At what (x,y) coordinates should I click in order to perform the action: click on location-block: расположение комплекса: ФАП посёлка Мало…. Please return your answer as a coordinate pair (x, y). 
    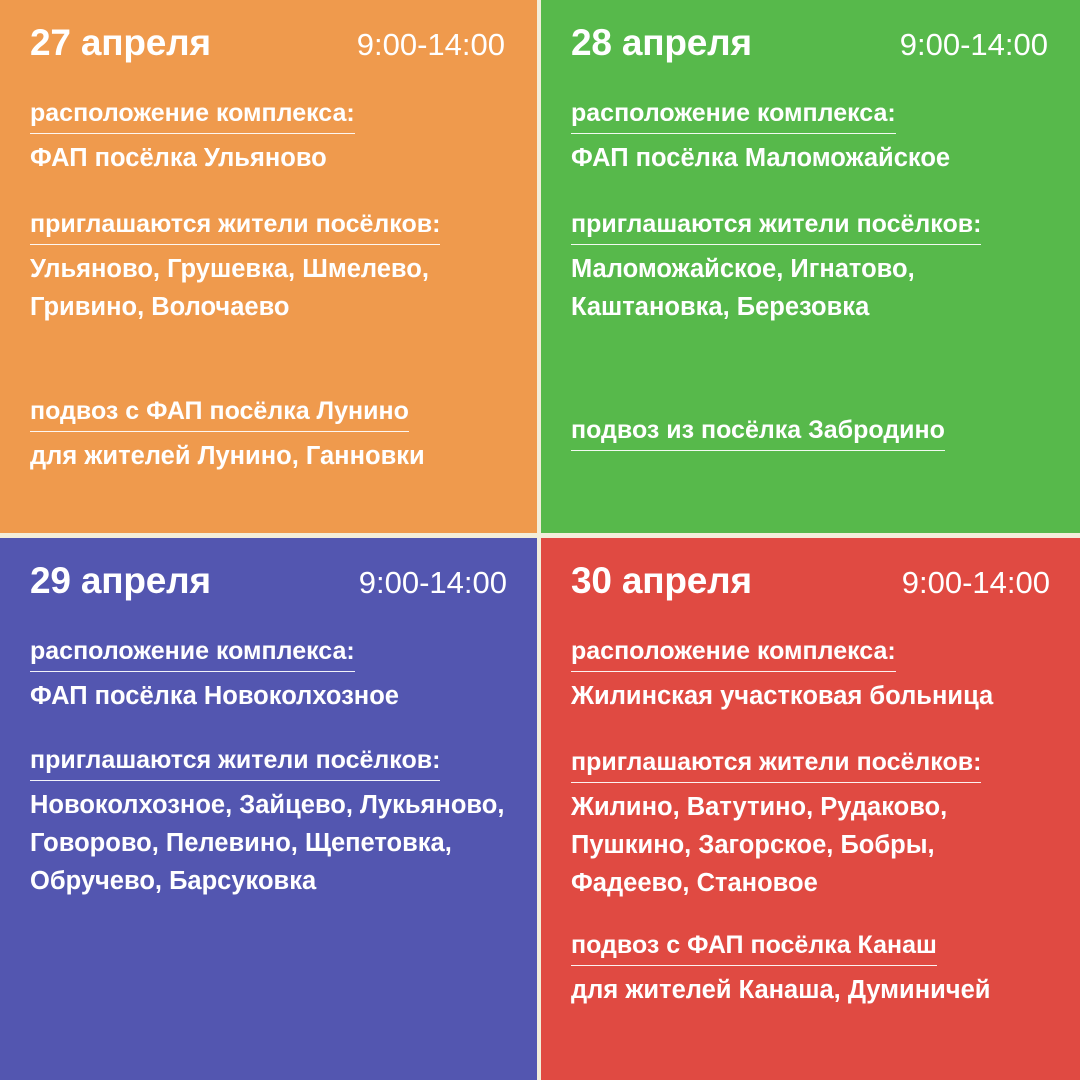
    Looking at the image, I should click on (810, 136).